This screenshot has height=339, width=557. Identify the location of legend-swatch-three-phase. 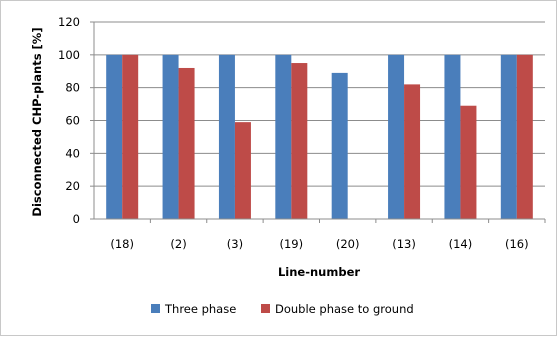
(155, 308).